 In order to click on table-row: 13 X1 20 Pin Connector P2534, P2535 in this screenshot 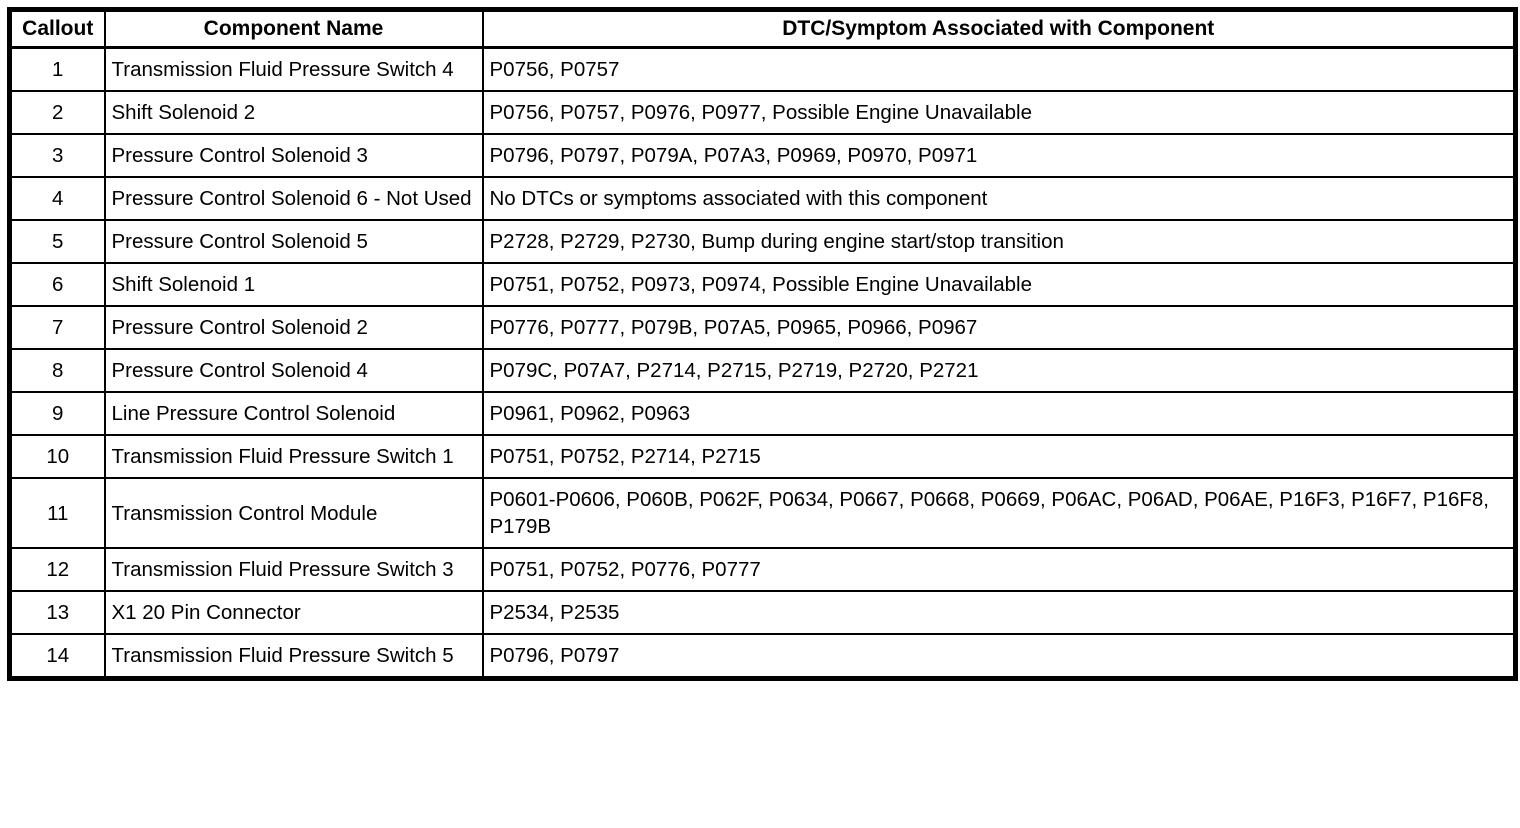, I will do `click(762, 612)`.